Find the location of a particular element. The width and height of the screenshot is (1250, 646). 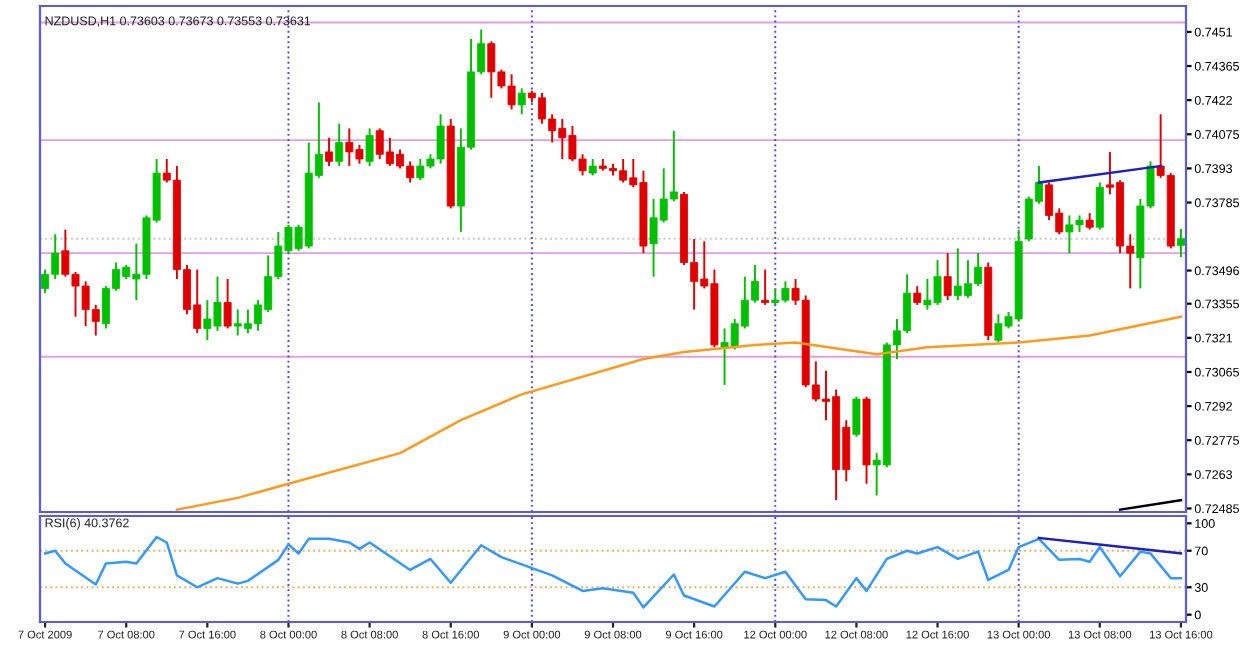

line-series is located at coordinates (613, 572).